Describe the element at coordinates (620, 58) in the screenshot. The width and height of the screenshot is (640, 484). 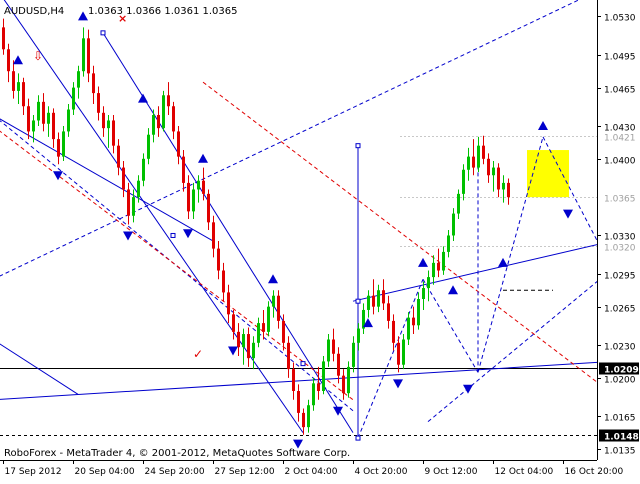
I see `price-tick-label: 1.0495` at that location.